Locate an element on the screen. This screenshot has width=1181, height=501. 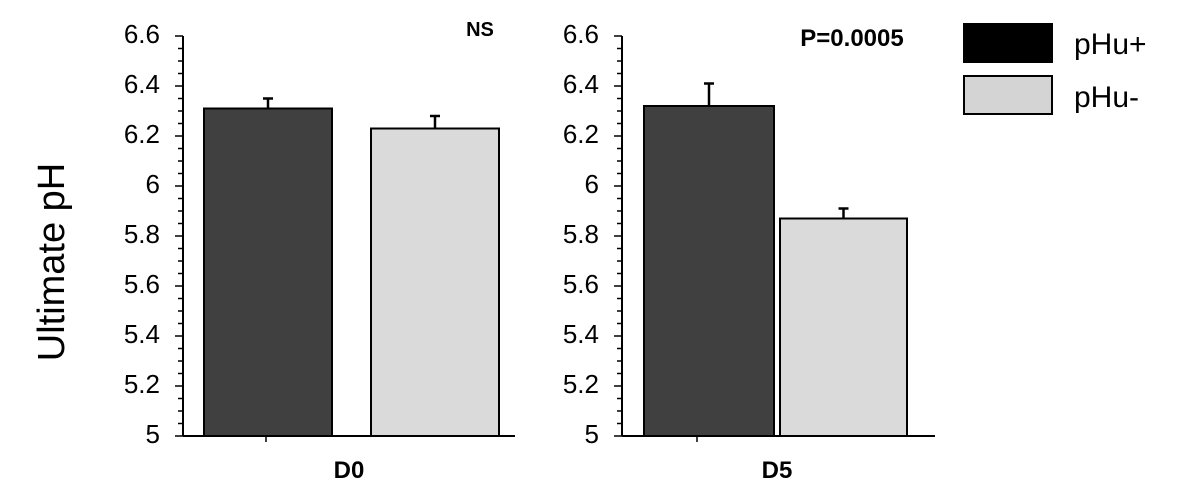
panel-d0-y-tick-label: 5.2 is located at coordinates (142, 384).